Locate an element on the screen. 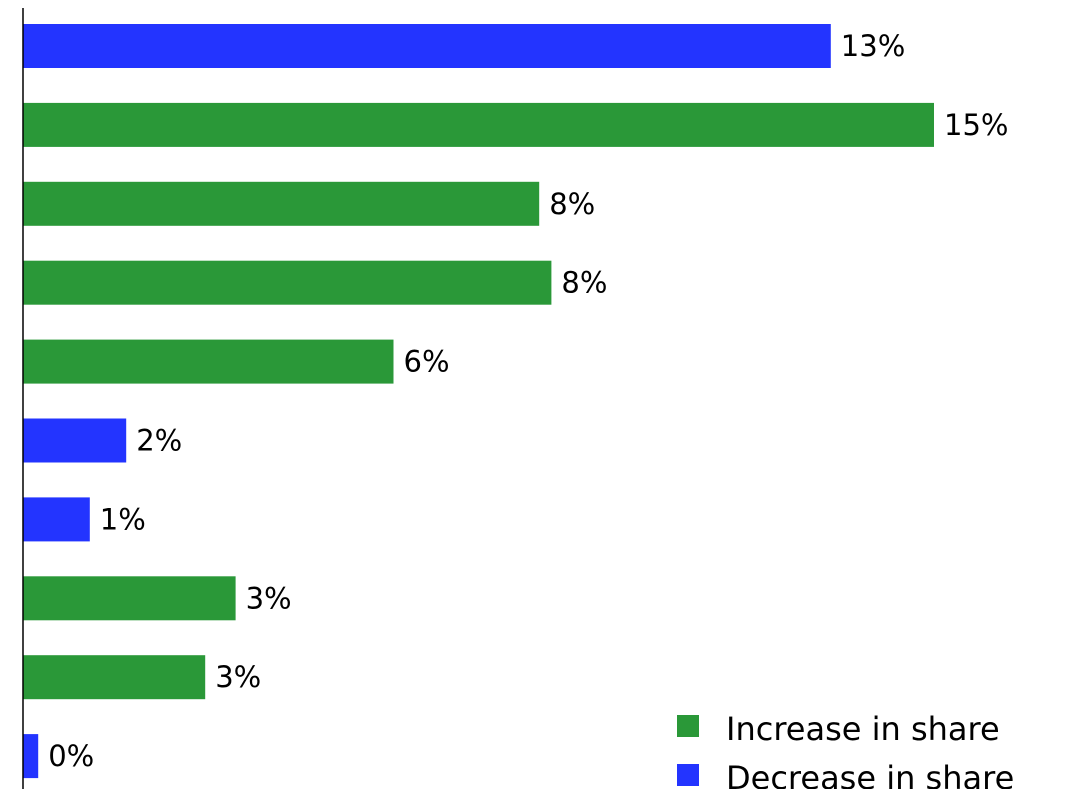  bar-10-decrease is located at coordinates (31, 756).